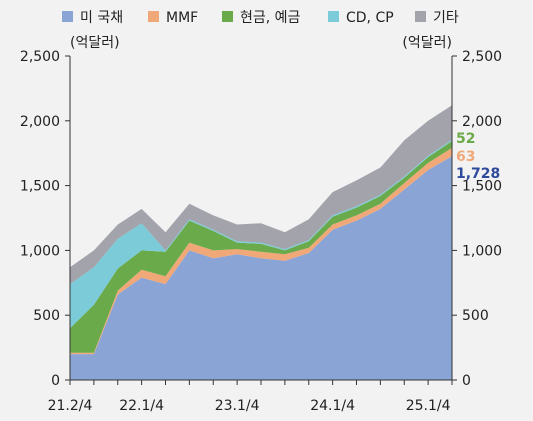 Image resolution: width=533 pixels, height=421 pixels. What do you see at coordinates (101, 18) in the screenshot?
I see `legend-label: 미 국채` at bounding box center [101, 18].